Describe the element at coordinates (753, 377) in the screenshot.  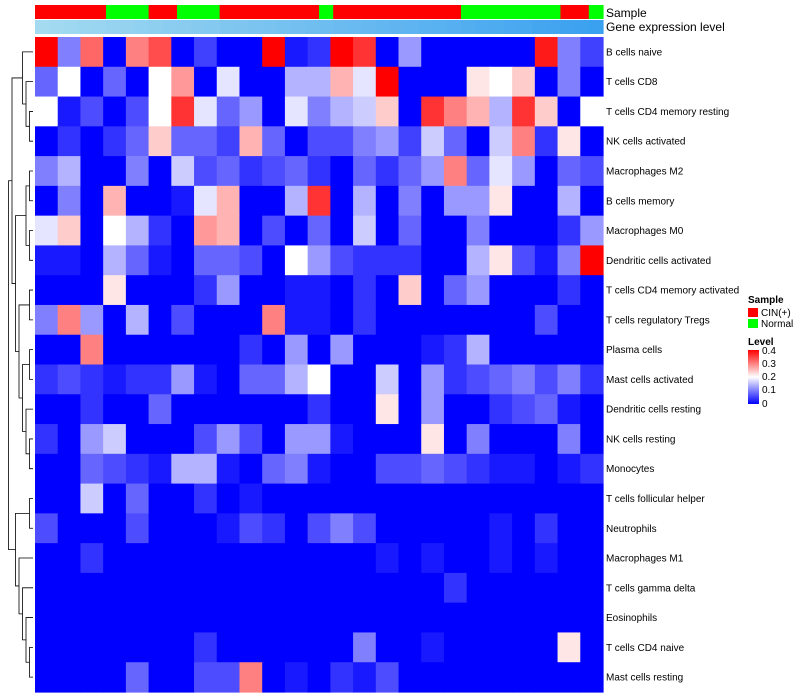
I see `level-color-bar` at that location.